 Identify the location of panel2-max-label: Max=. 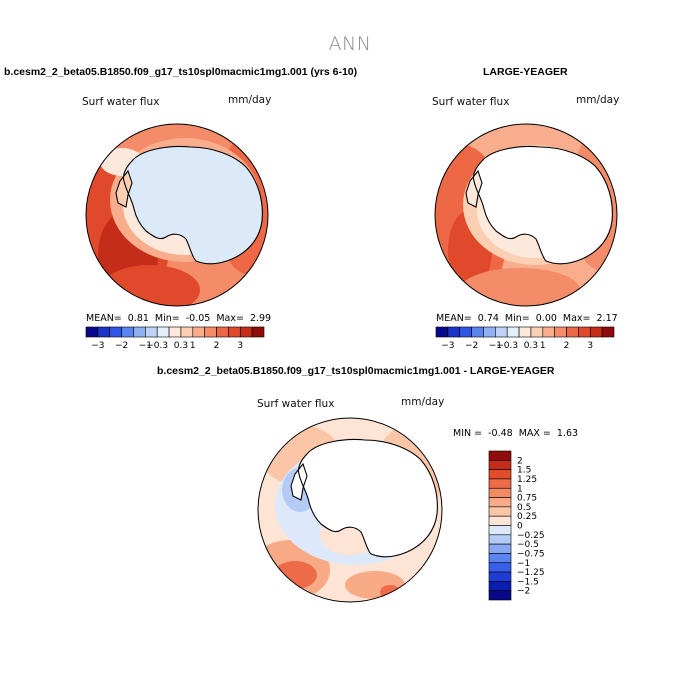
(576, 318).